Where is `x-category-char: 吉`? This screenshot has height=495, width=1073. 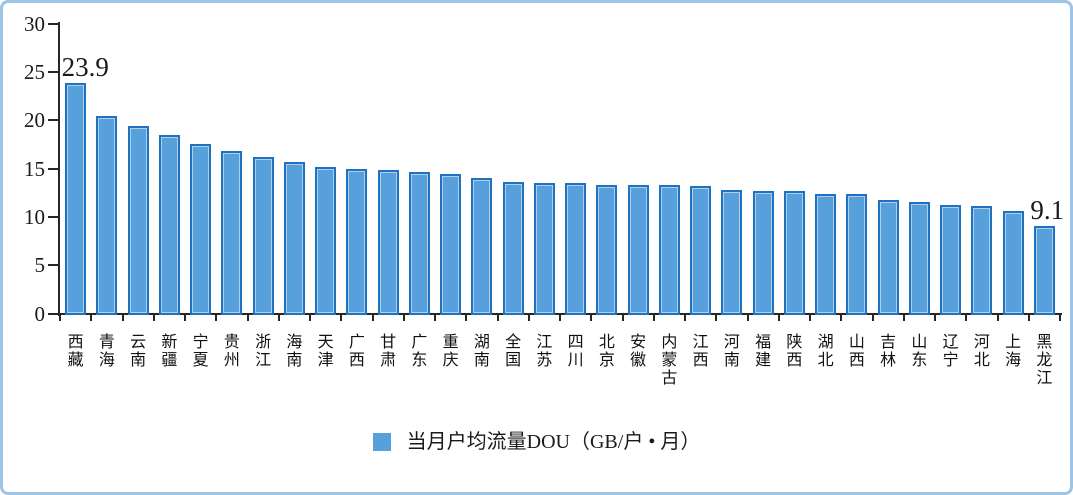
x-category-char: 吉 is located at coordinates (888, 342).